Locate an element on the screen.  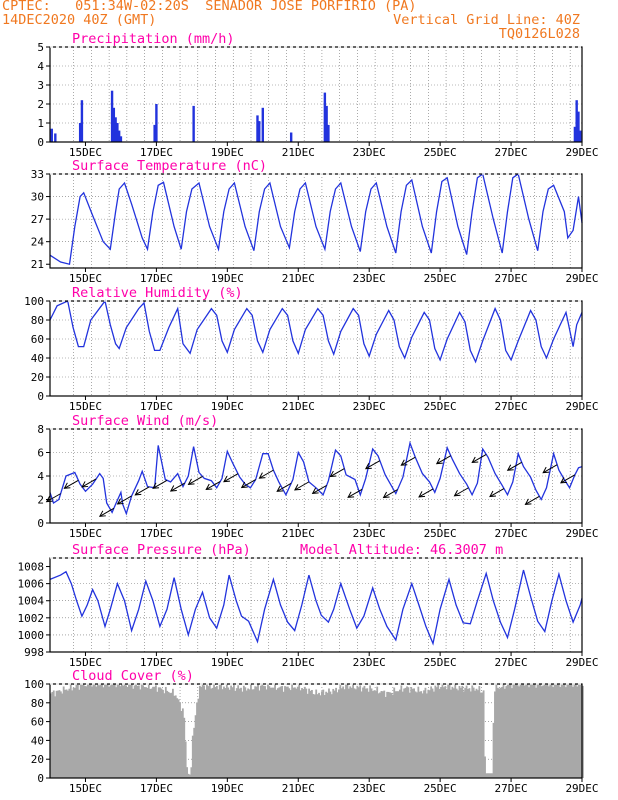
y-tick-label: 60 is located at coordinates (37, 722).